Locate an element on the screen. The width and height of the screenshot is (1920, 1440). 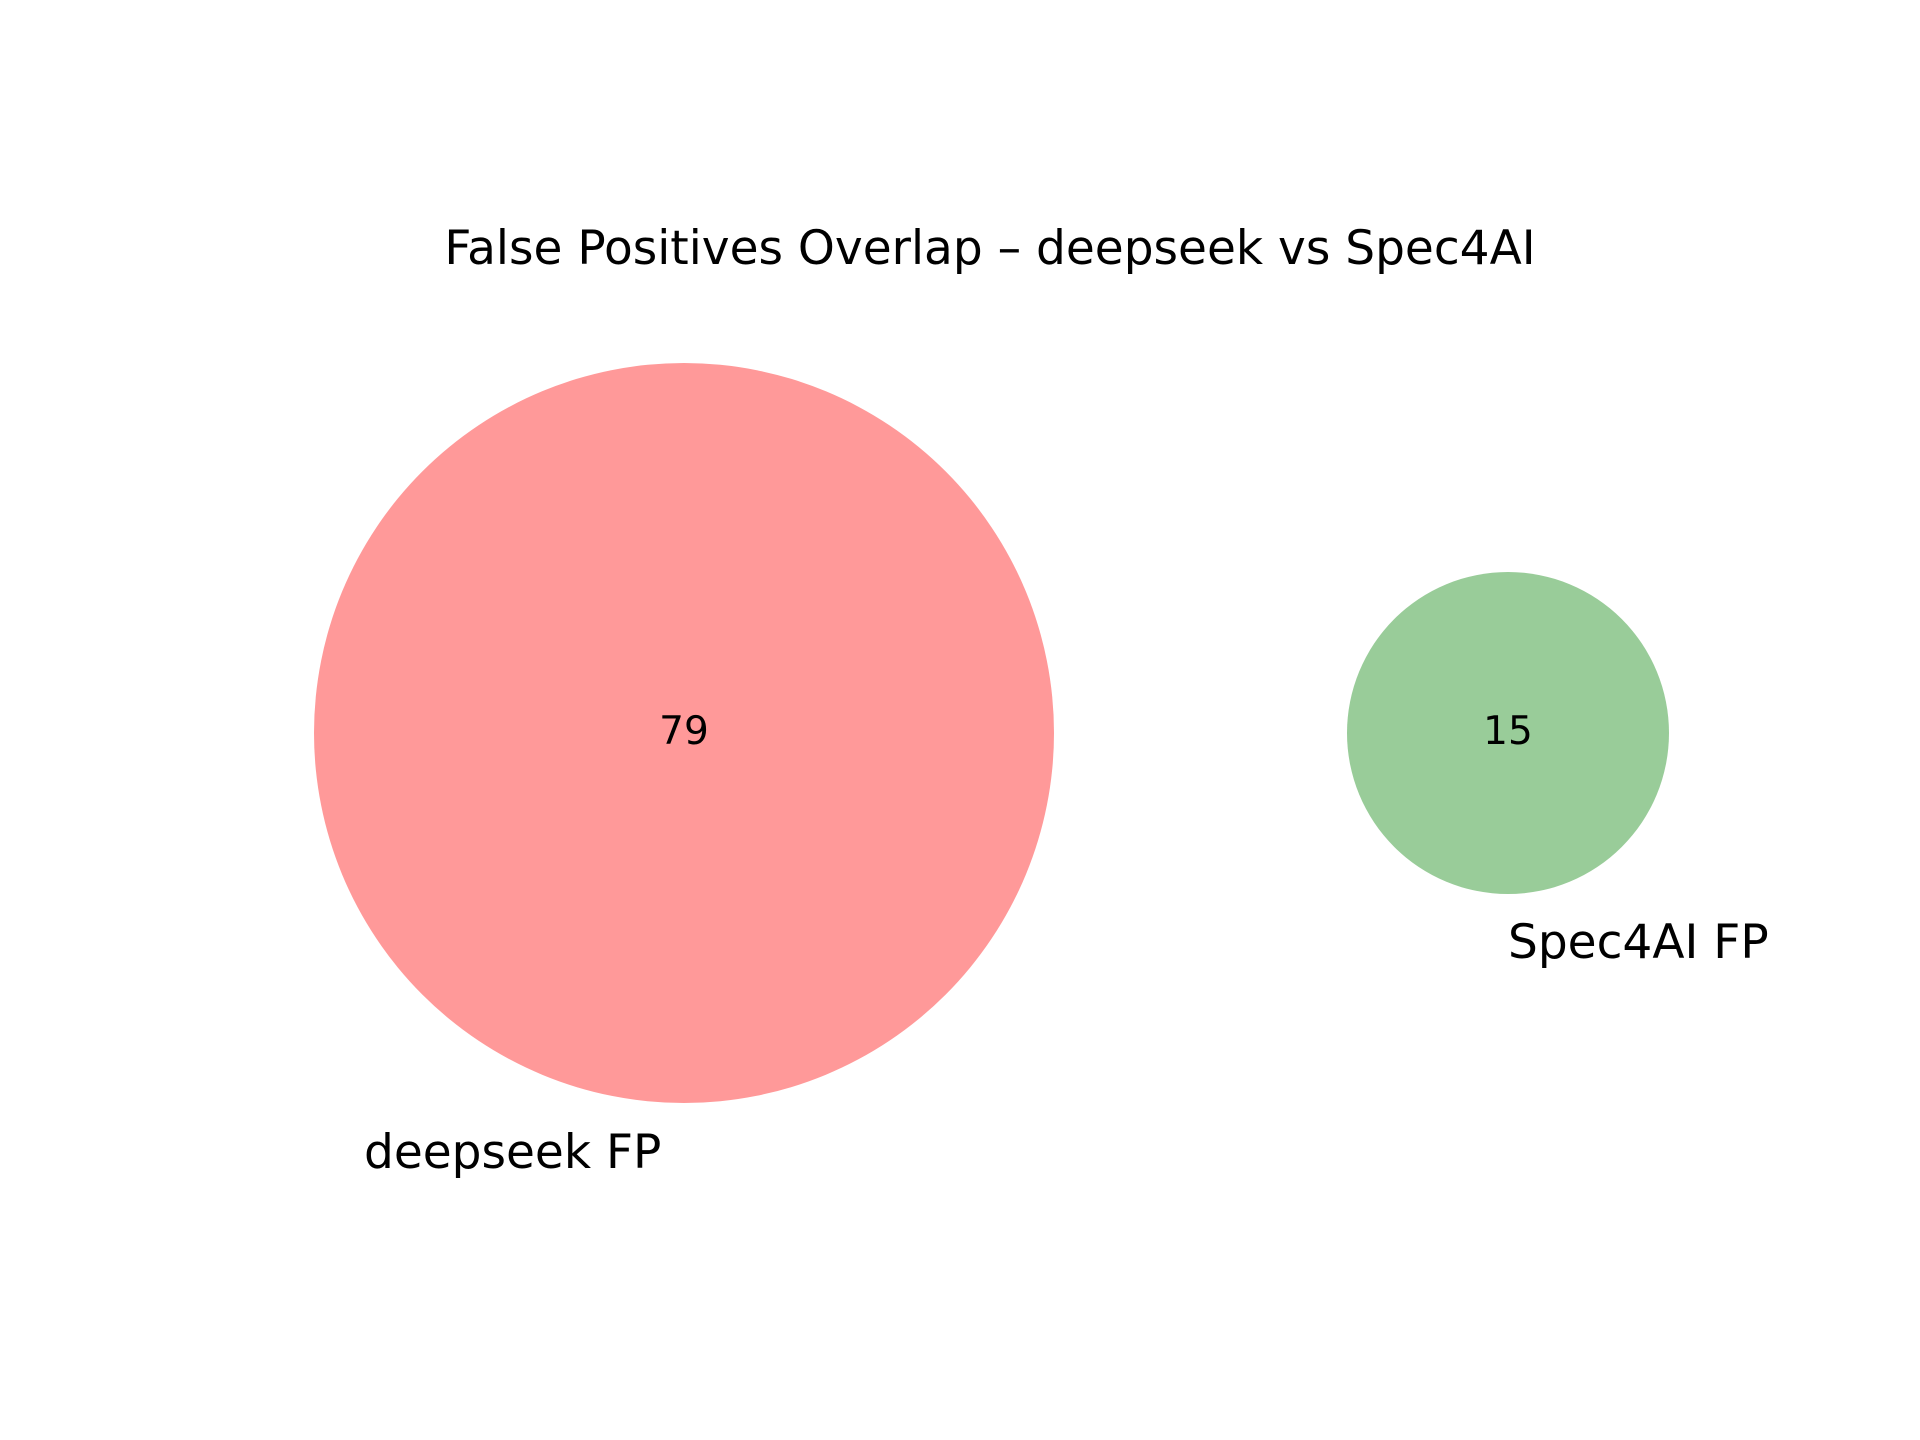
venn-circle-spec4ai is located at coordinates (1508, 733).